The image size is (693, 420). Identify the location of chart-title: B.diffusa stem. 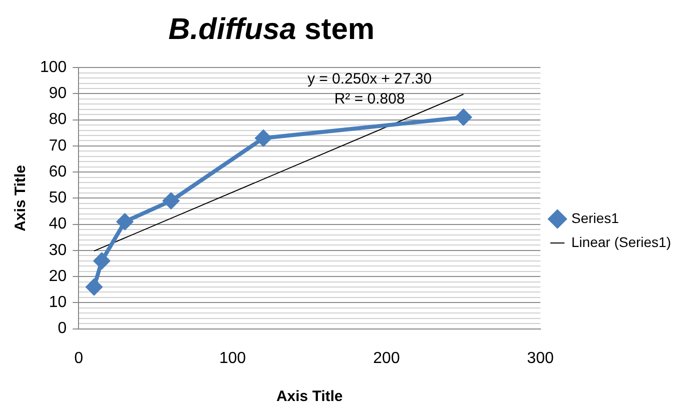
(271, 30).